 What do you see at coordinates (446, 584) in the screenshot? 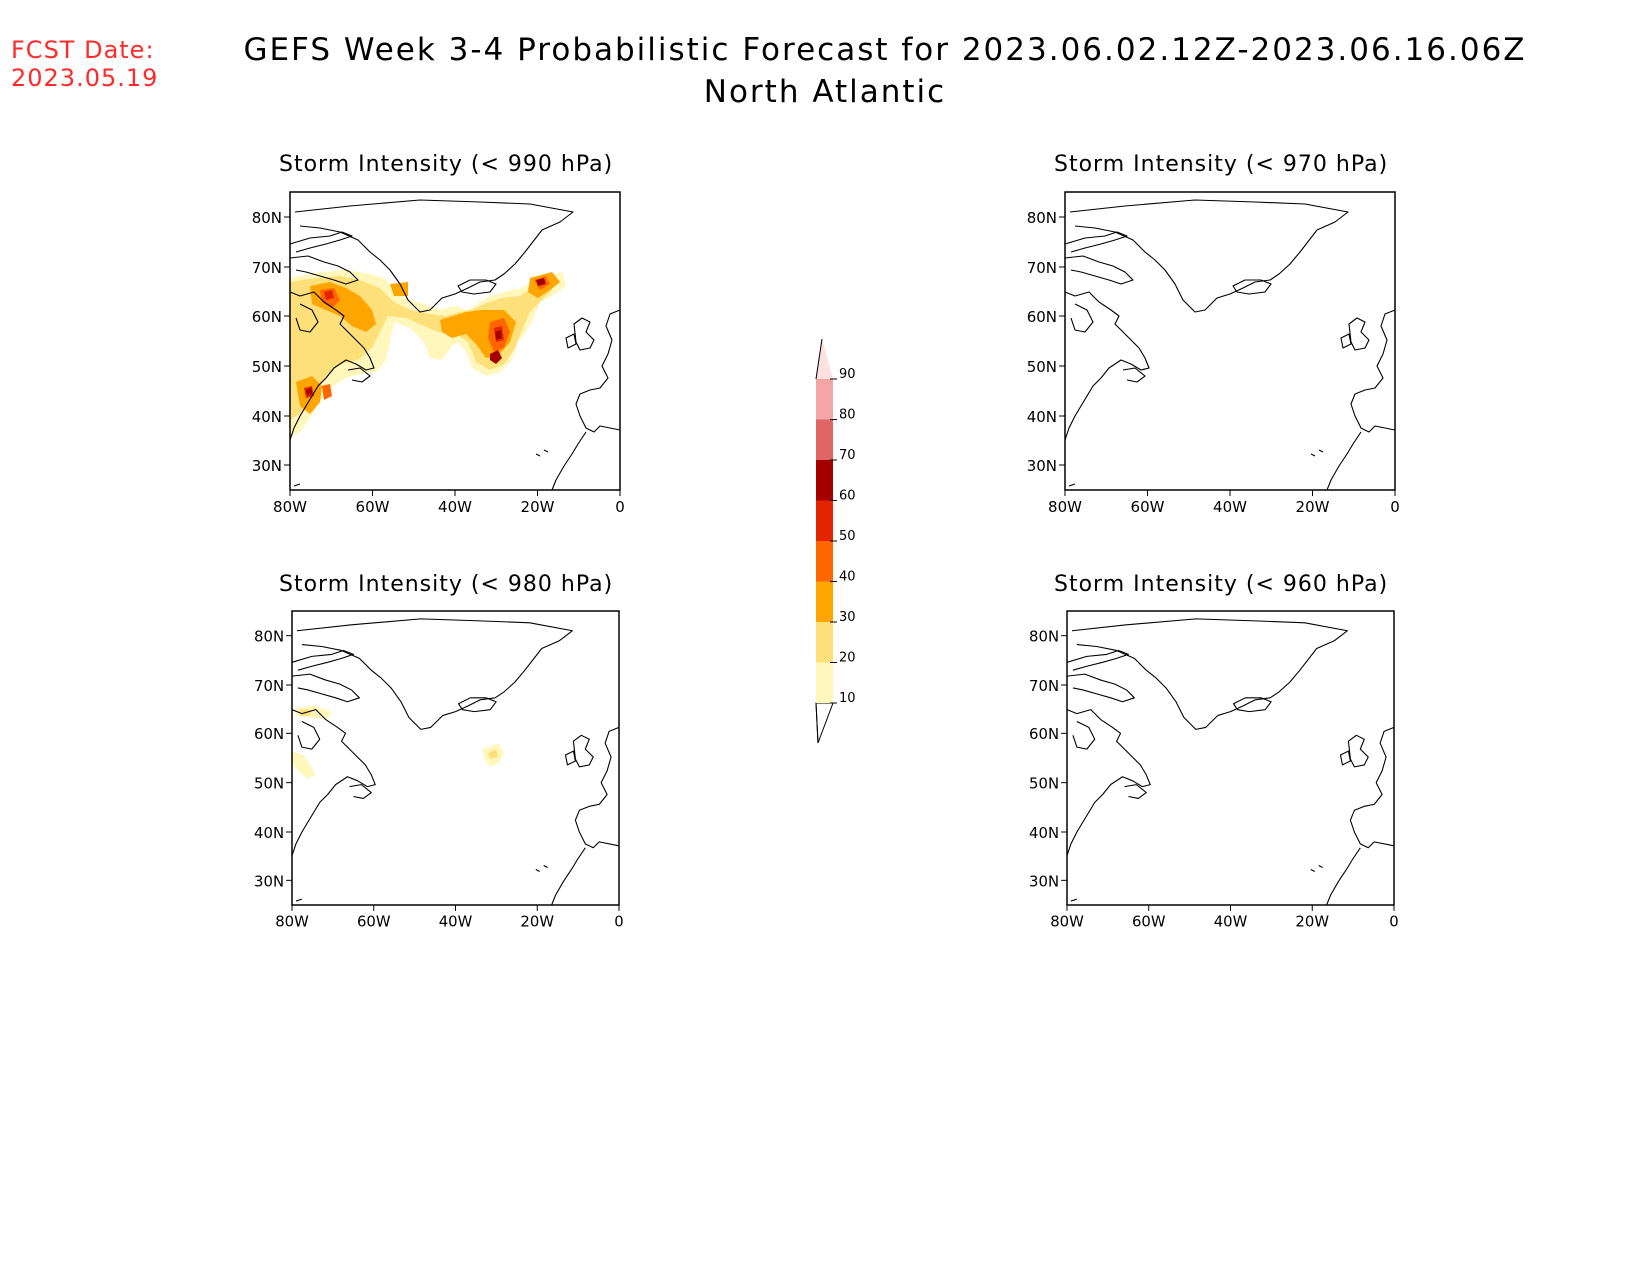
I see `panel-title-980: Storm Intensity (< 980 hPa)` at bounding box center [446, 584].